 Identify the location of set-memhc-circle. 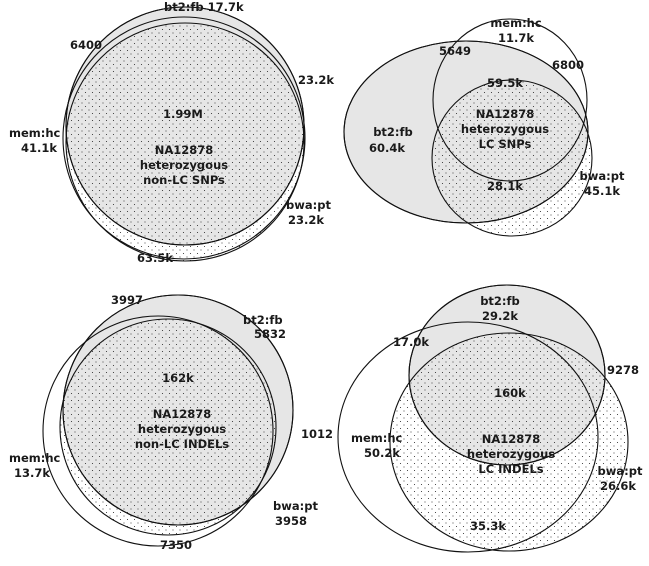
(158, 431).